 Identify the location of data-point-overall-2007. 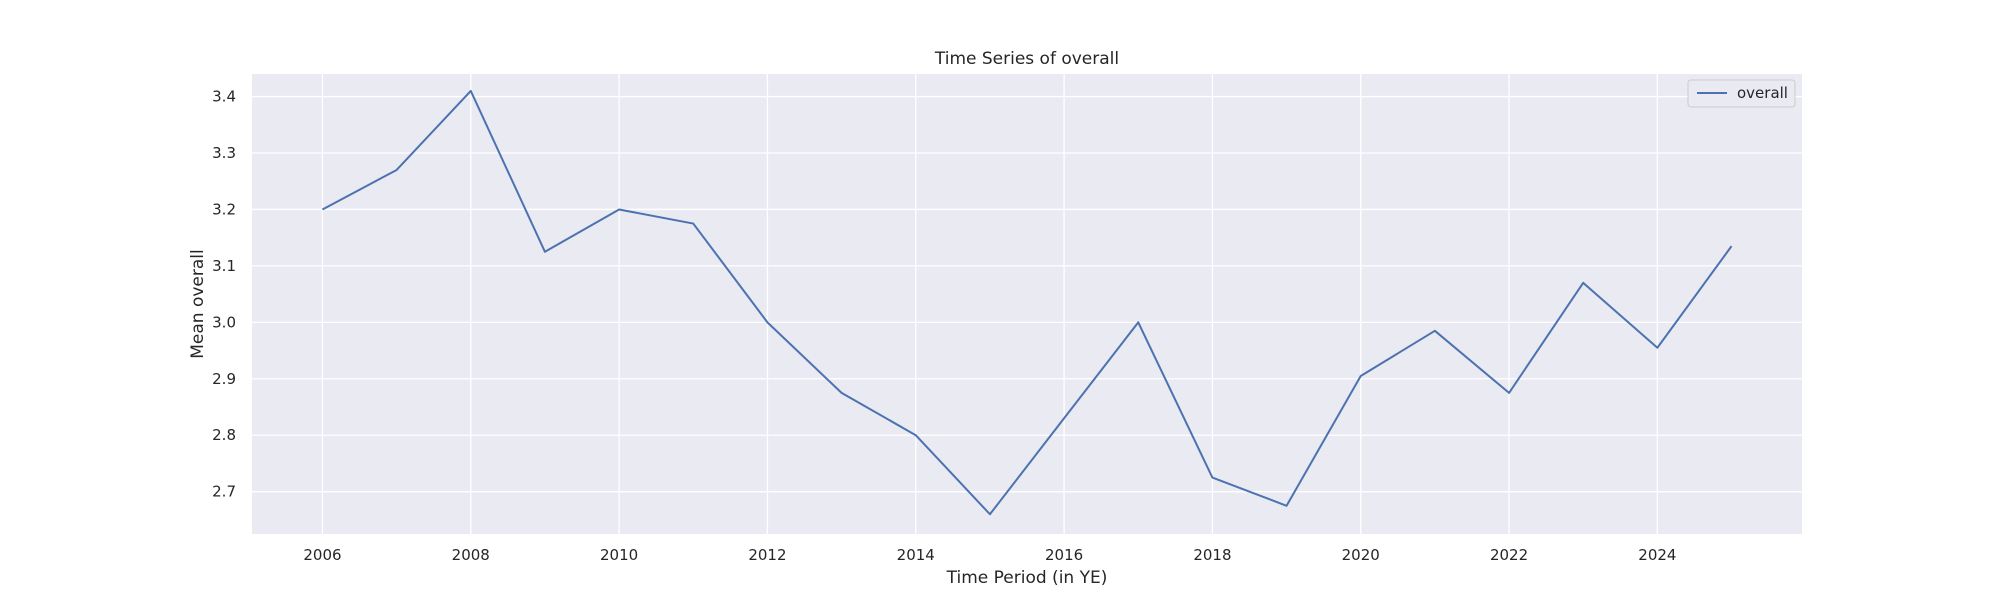
(397, 170).